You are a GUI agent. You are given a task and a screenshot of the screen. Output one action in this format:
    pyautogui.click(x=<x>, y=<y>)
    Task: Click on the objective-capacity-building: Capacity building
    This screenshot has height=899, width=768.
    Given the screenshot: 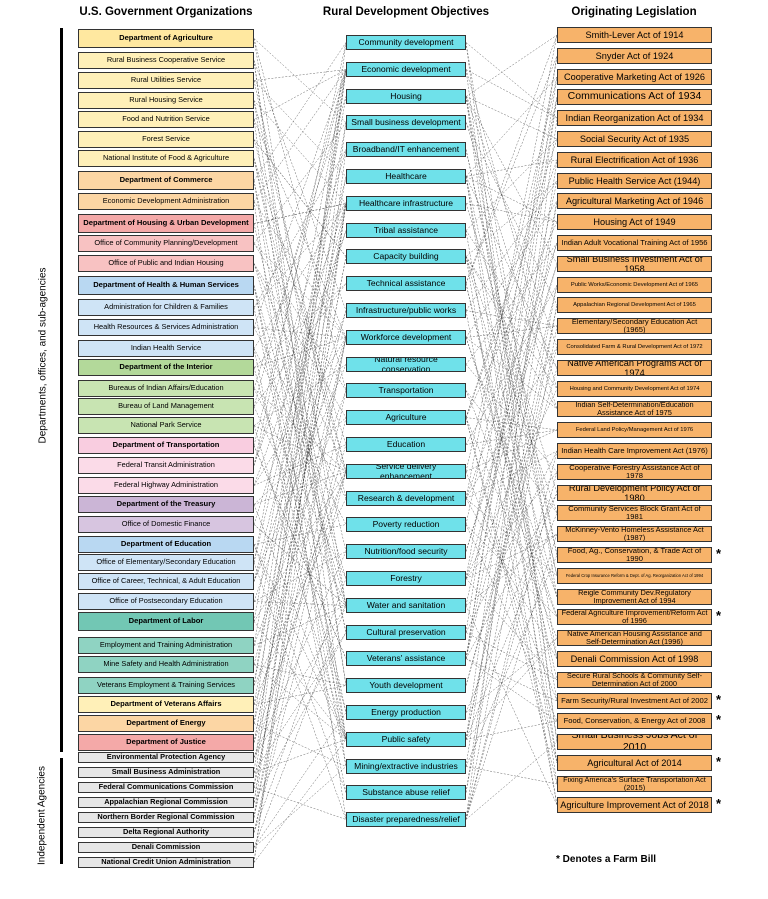 What is the action you would take?
    pyautogui.click(x=406, y=256)
    